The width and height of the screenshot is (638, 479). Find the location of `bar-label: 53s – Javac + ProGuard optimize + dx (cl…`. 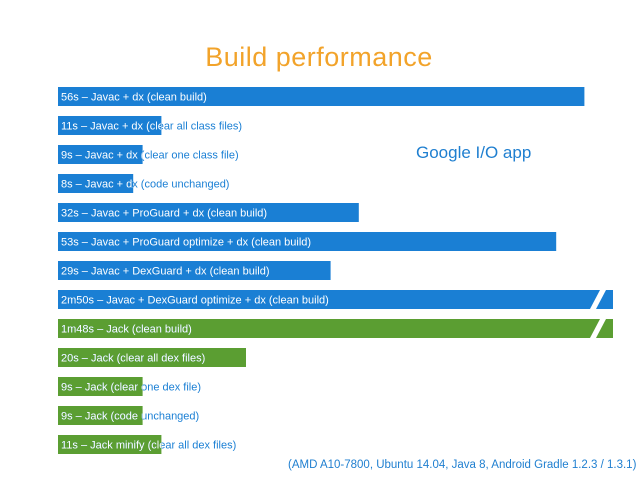

bar-label: 53s – Javac + ProGuard optimize + dx (cl… is located at coordinates (186, 243).